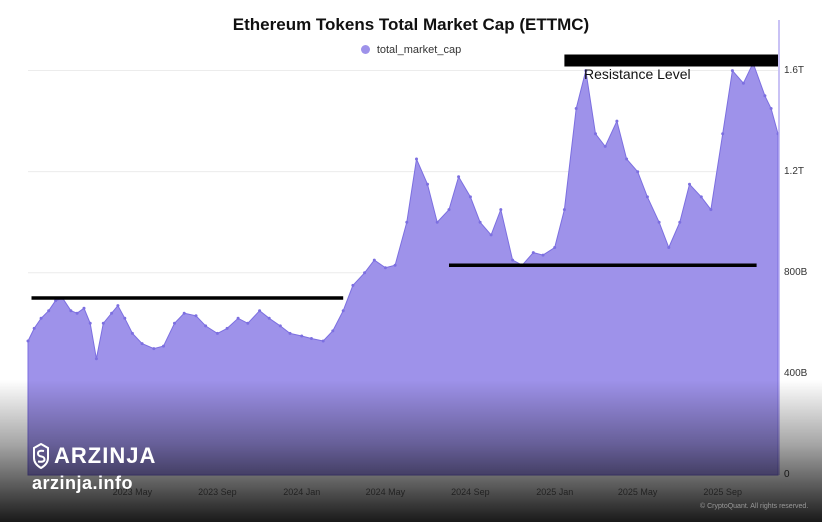 This screenshot has width=822, height=522. I want to click on chart-title: Ethereum Tokens Total Market Cap (ETTMC), so click(411, 24).